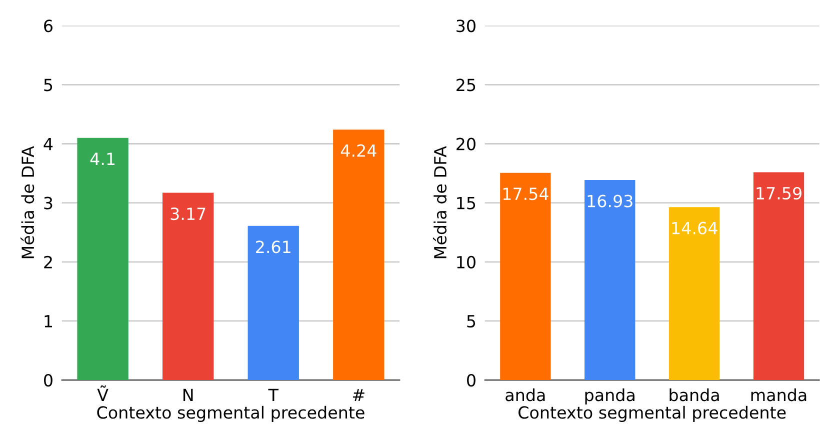 This screenshot has width=836, height=427. Describe the element at coordinates (102, 393) in the screenshot. I see `x-tick-label: Ṽ` at that location.